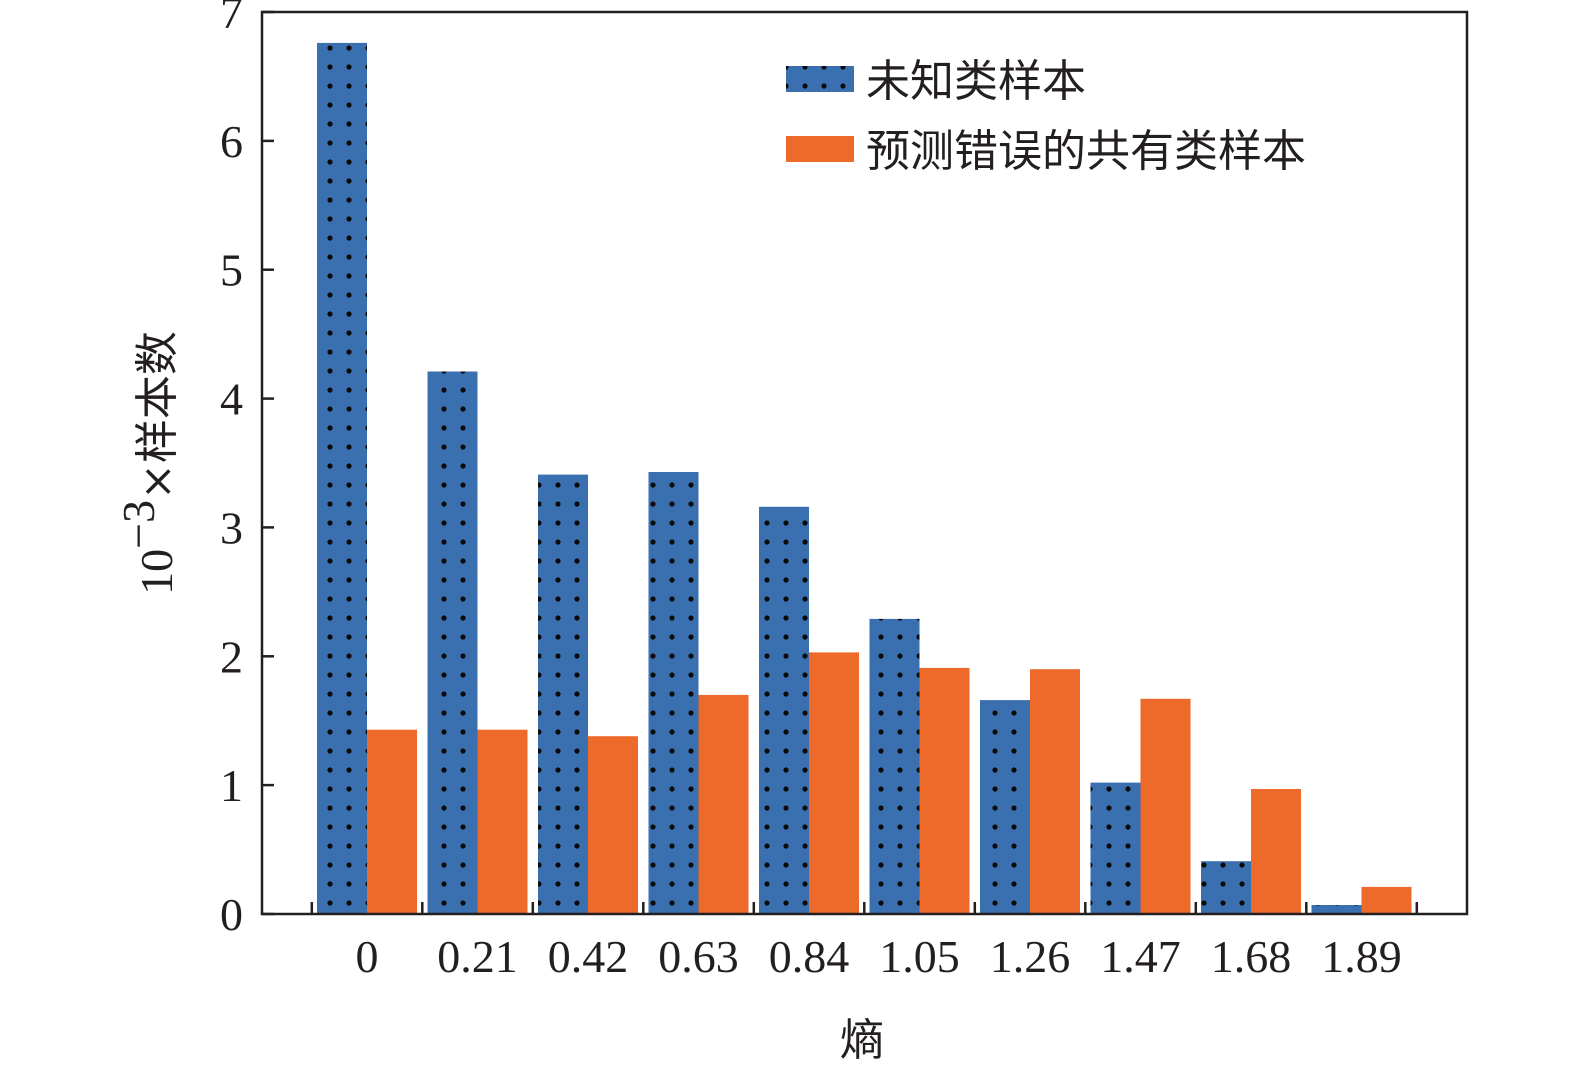 The image size is (1575, 1068). I want to click on y-axis-title-base: 10, so click(156, 572).